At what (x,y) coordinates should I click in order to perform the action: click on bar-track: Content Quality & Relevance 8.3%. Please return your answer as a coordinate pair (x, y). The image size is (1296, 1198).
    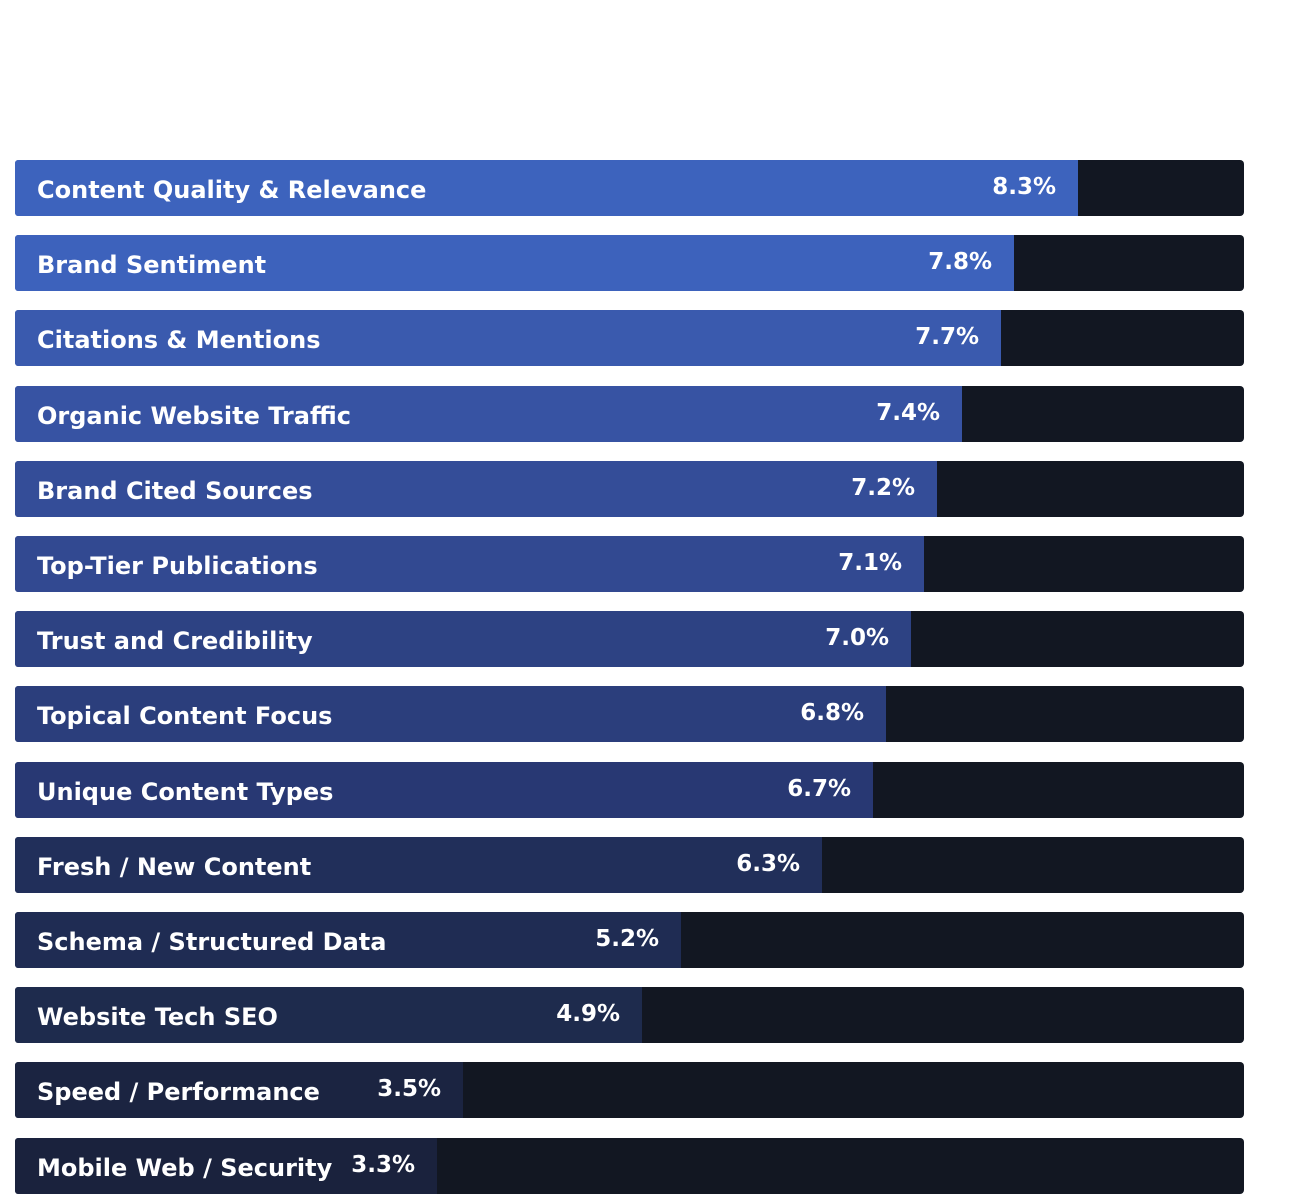
    Looking at the image, I should click on (629, 188).